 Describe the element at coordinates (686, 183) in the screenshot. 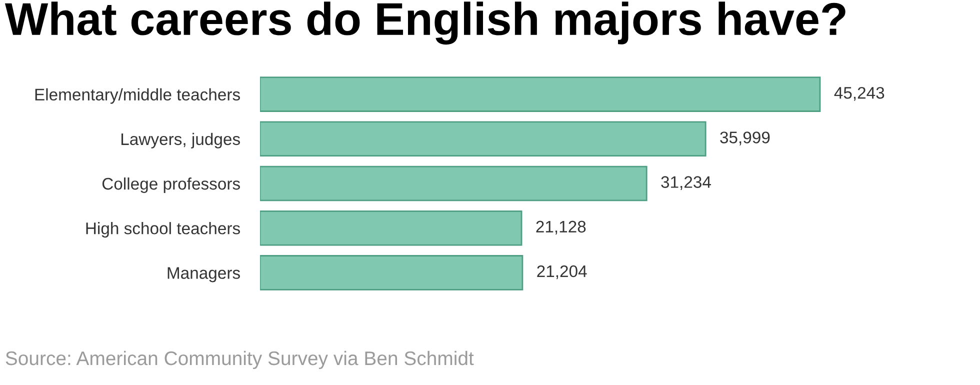

I see `data-label: 31,234` at that location.